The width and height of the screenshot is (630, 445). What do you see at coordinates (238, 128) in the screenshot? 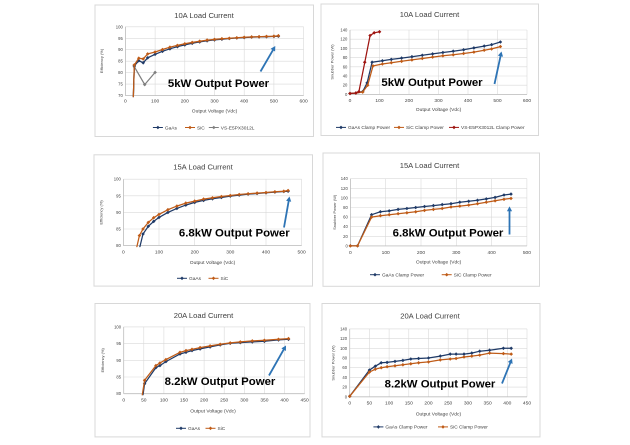
I see `svg-text: VS-E5PX3012L` at bounding box center [238, 128].